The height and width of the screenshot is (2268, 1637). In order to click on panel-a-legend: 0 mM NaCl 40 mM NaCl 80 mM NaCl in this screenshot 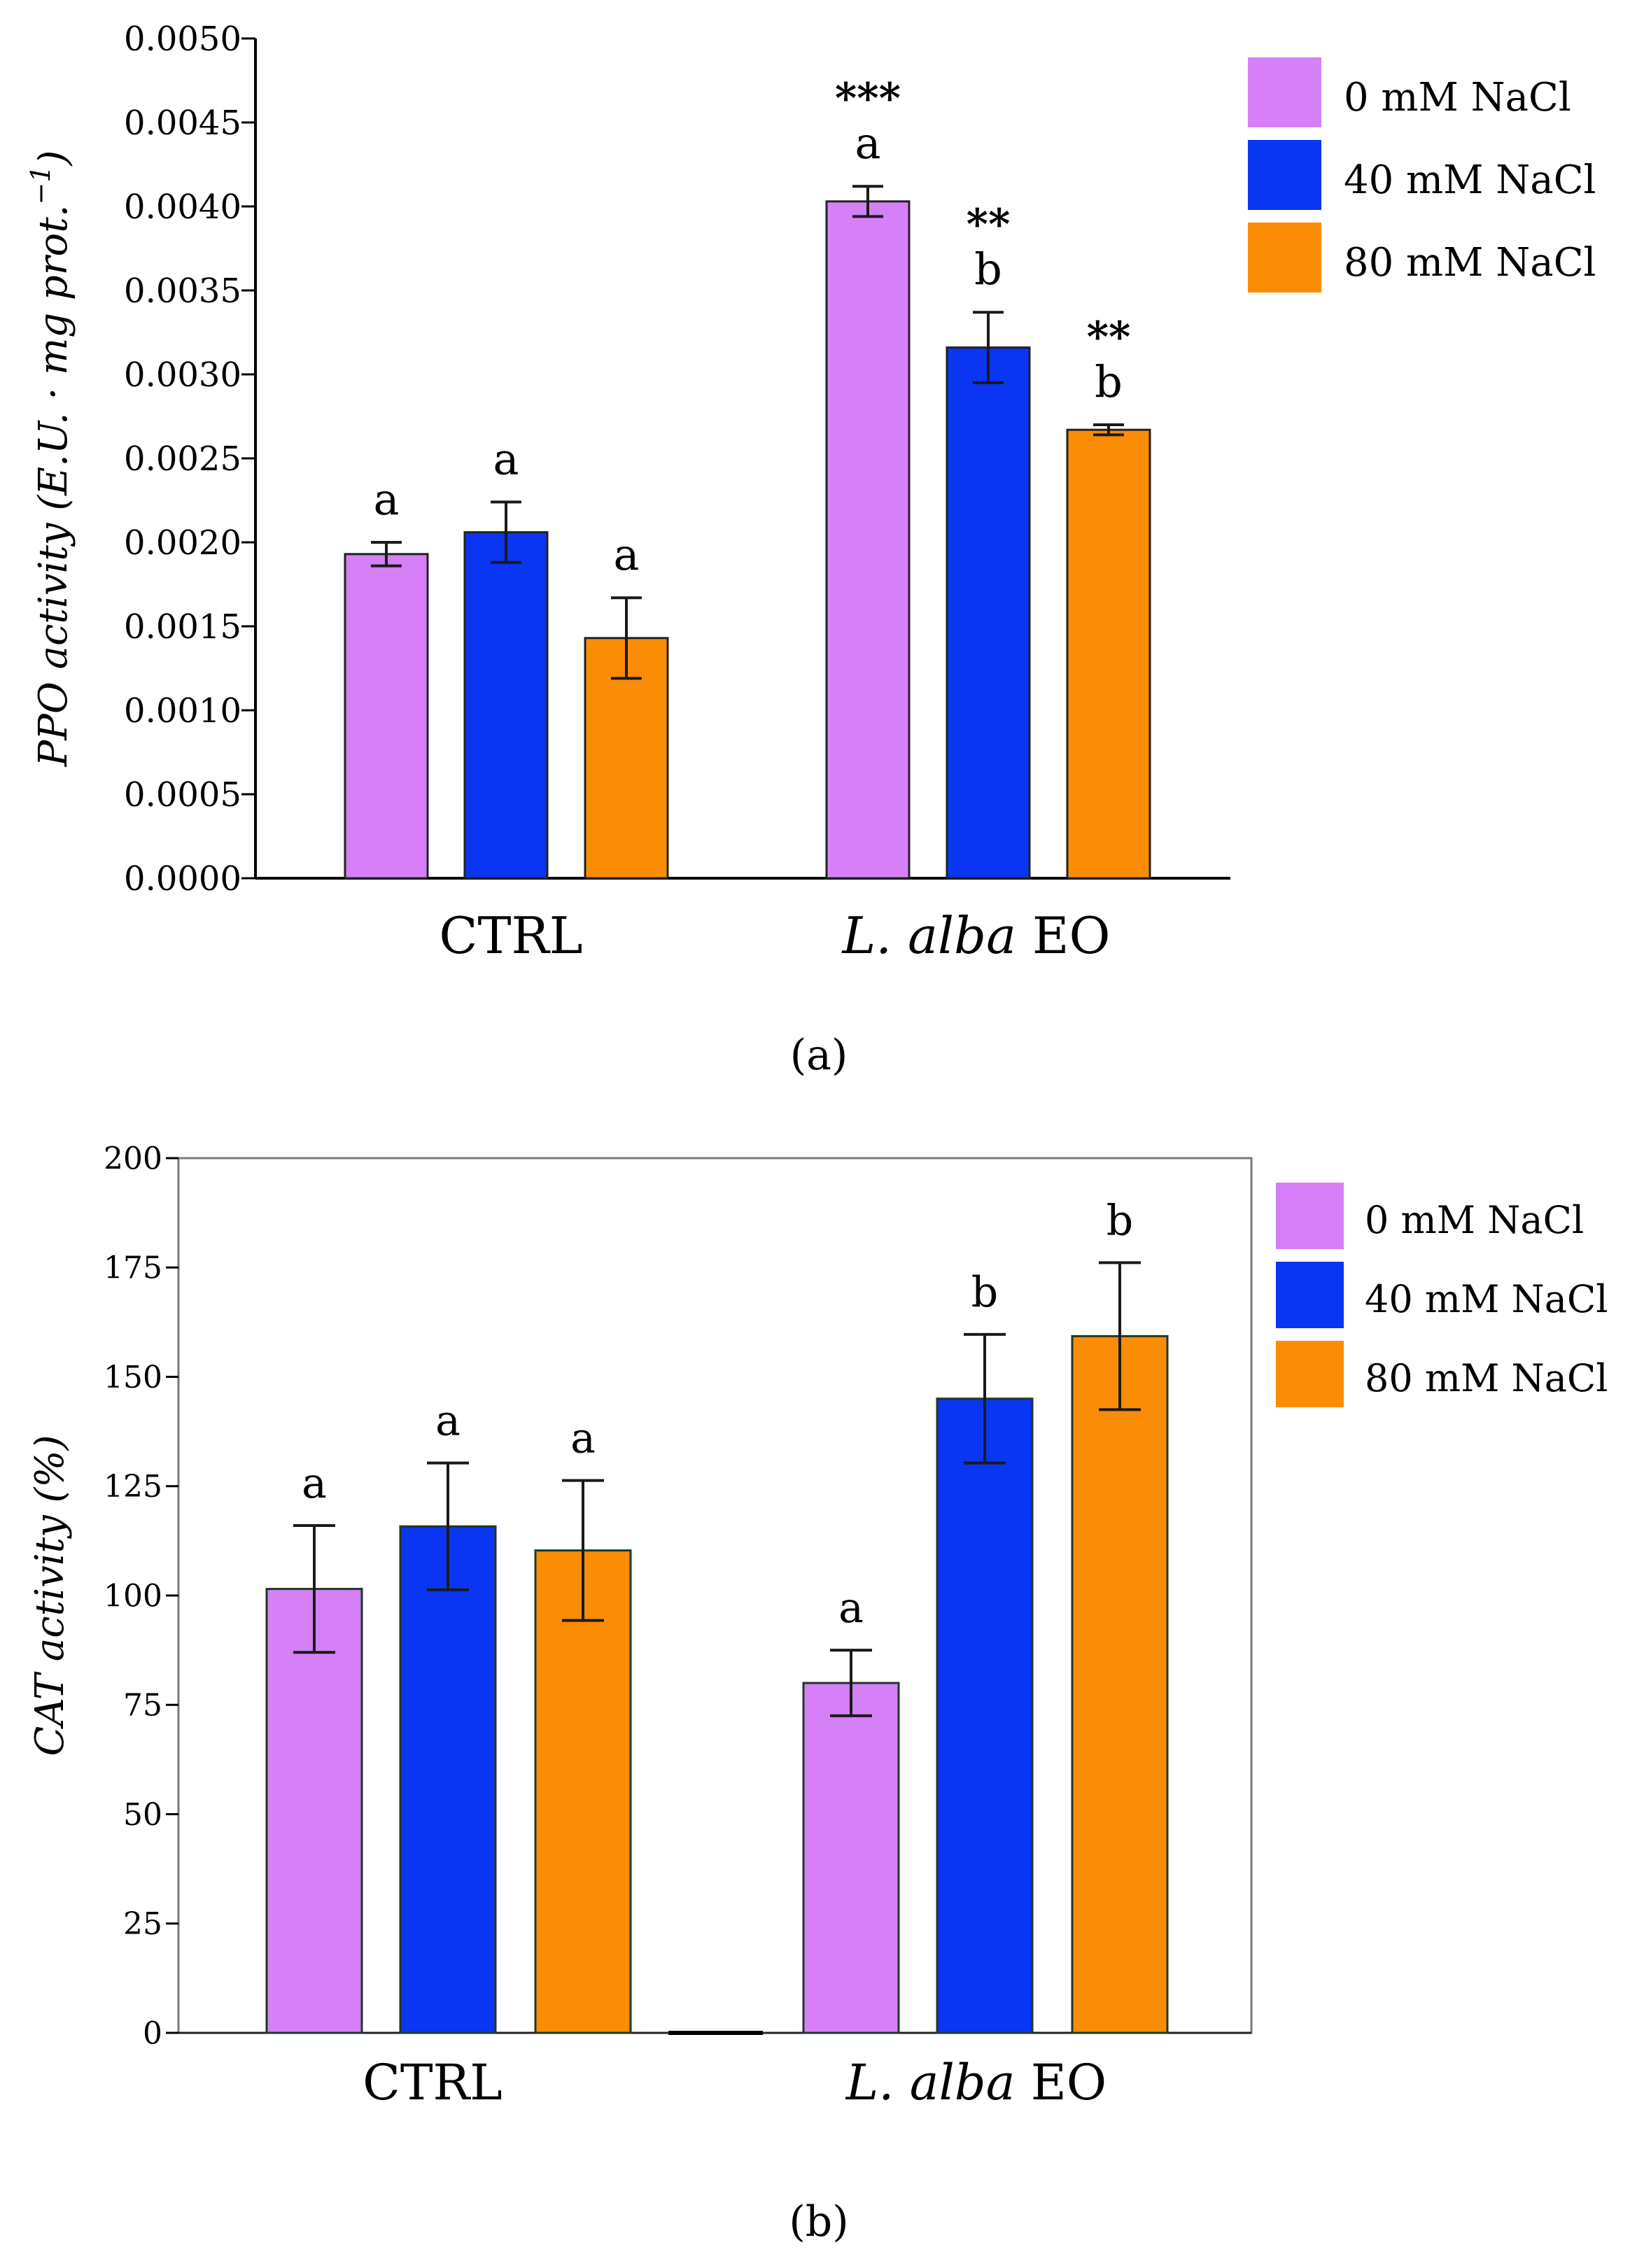, I will do `click(1422, 175)`.